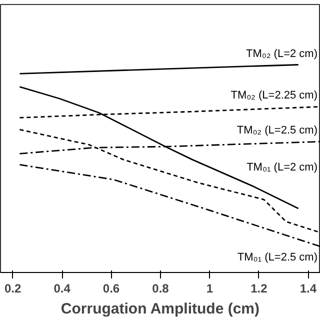 This screenshot has width=320, height=320. I want to click on x-axis-title: Corrugation Amplitude (cm), so click(160, 309).